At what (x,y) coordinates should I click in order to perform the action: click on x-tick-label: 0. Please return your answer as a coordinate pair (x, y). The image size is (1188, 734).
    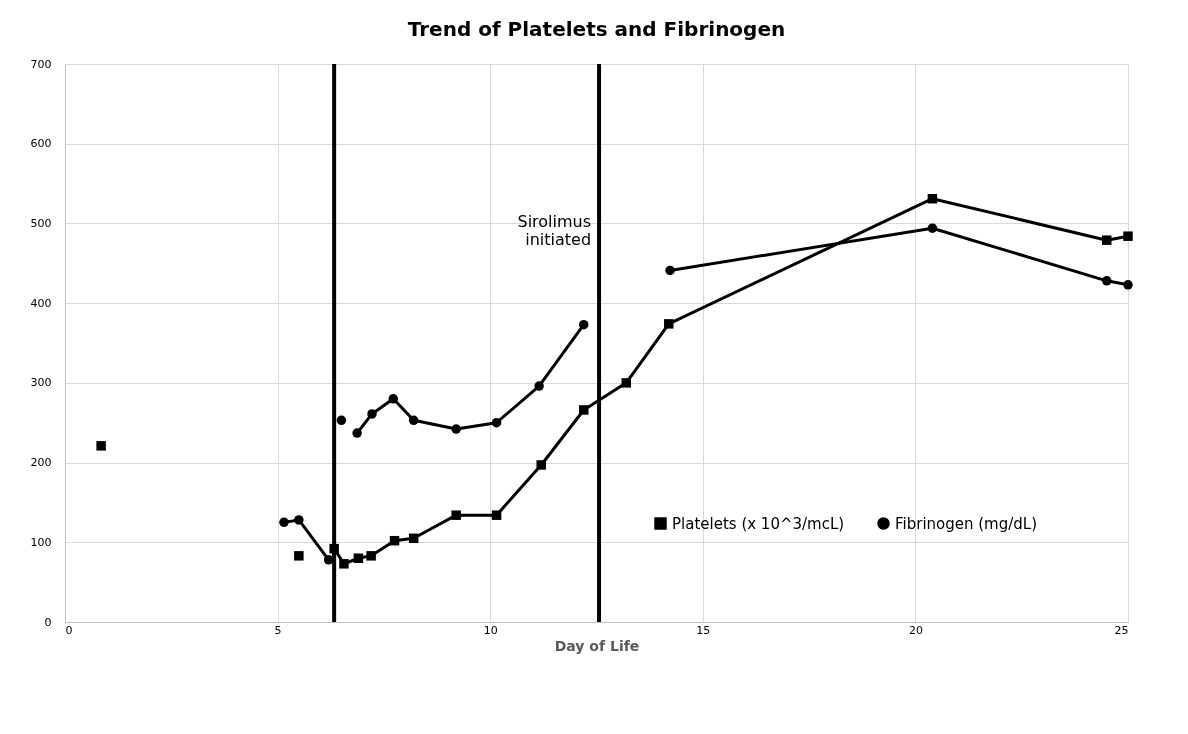
    Looking at the image, I should click on (69, 630).